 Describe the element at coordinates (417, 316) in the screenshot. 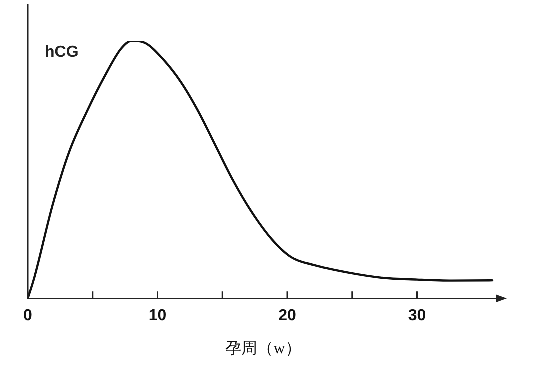

I see `x-tick-label: 30` at that location.